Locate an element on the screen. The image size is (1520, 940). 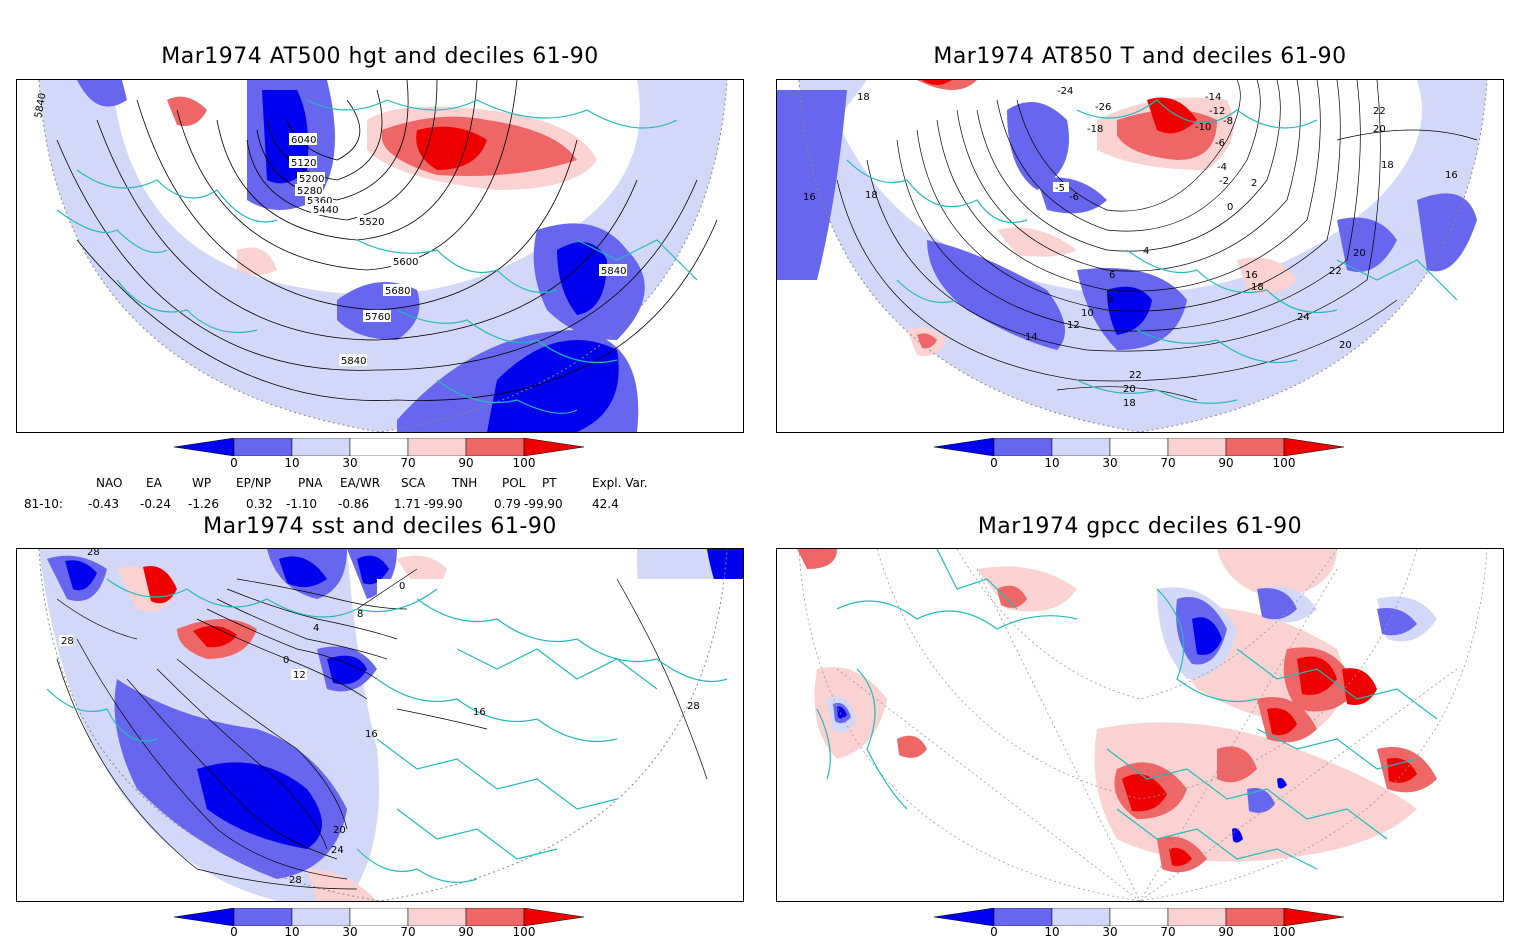
colorbar-sst: 0 10 30 70 90 100 is located at coordinates (379, 923).